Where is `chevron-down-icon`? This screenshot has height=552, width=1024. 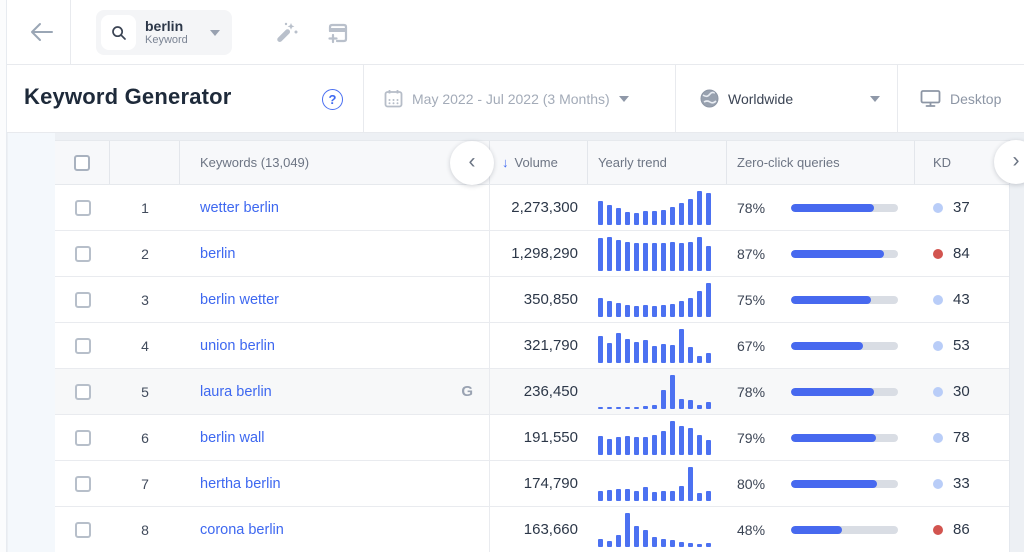
chevron-down-icon is located at coordinates (623, 98).